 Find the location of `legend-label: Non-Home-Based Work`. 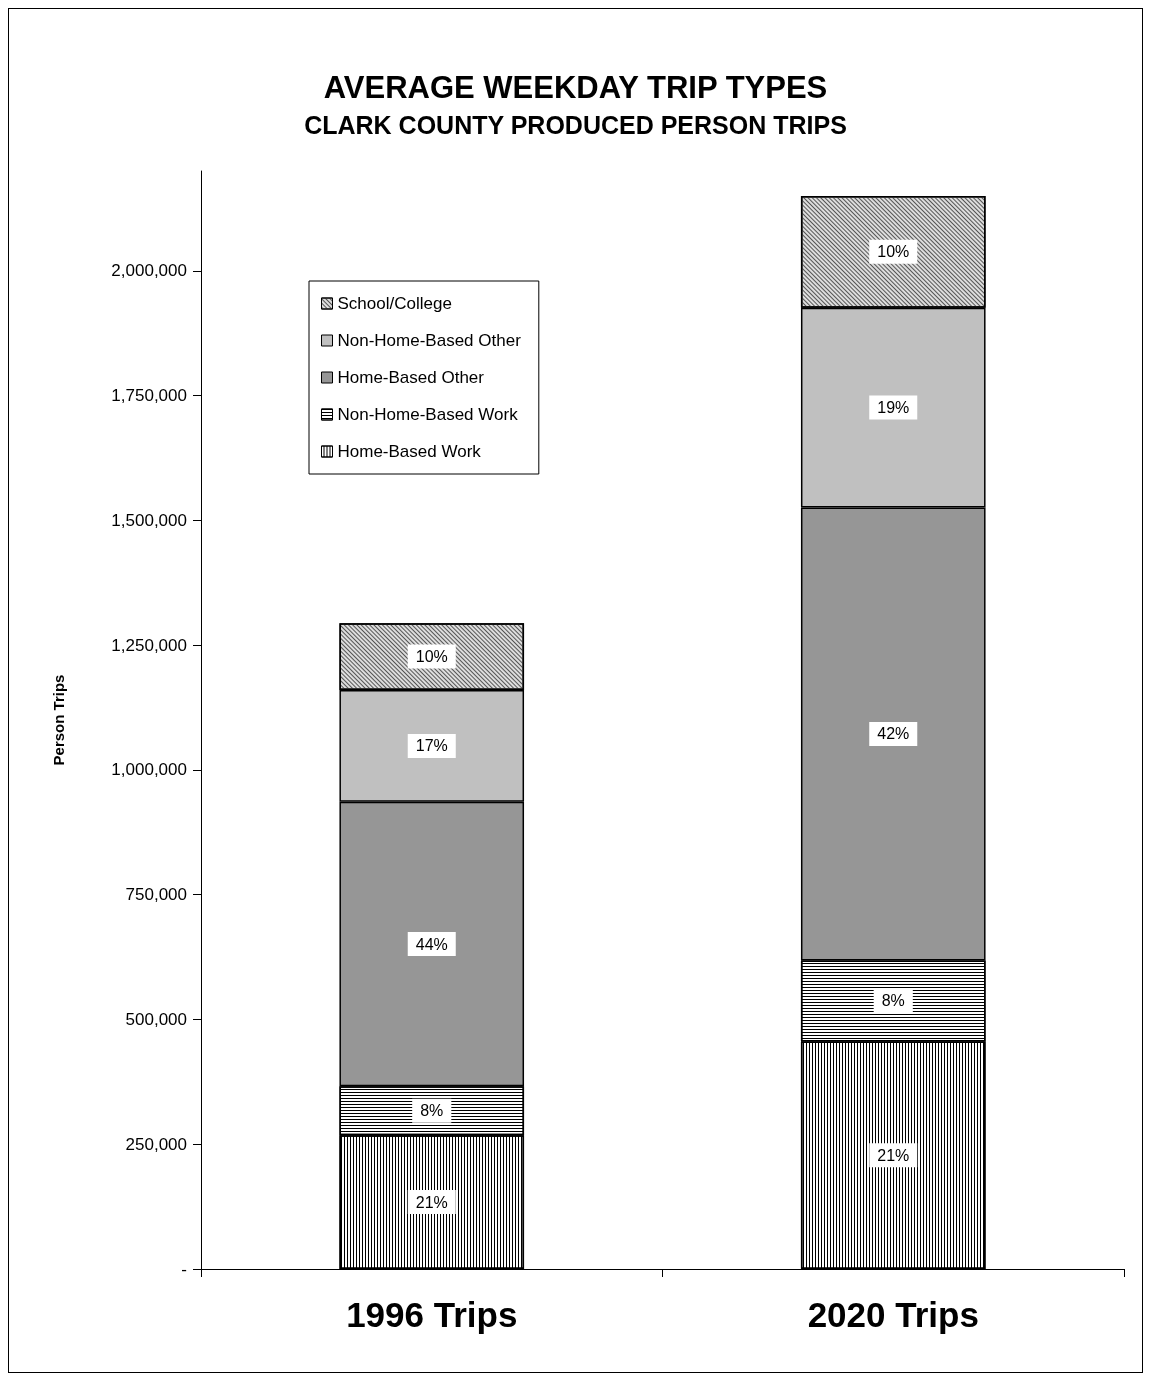

legend-label: Non-Home-Based Work is located at coordinates (428, 414).